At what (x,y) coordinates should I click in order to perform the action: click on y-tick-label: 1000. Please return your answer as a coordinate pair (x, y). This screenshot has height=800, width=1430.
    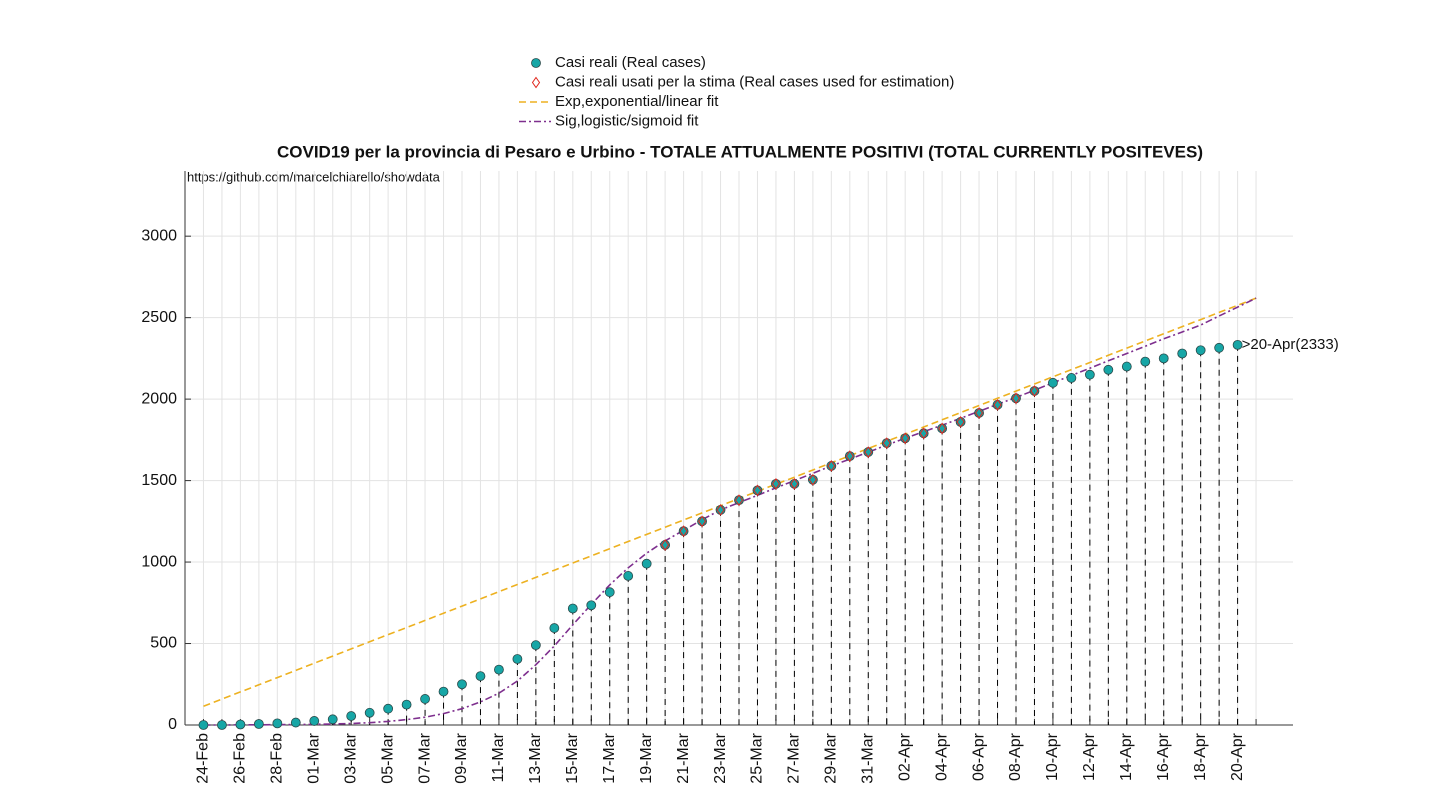
    Looking at the image, I should click on (159, 561).